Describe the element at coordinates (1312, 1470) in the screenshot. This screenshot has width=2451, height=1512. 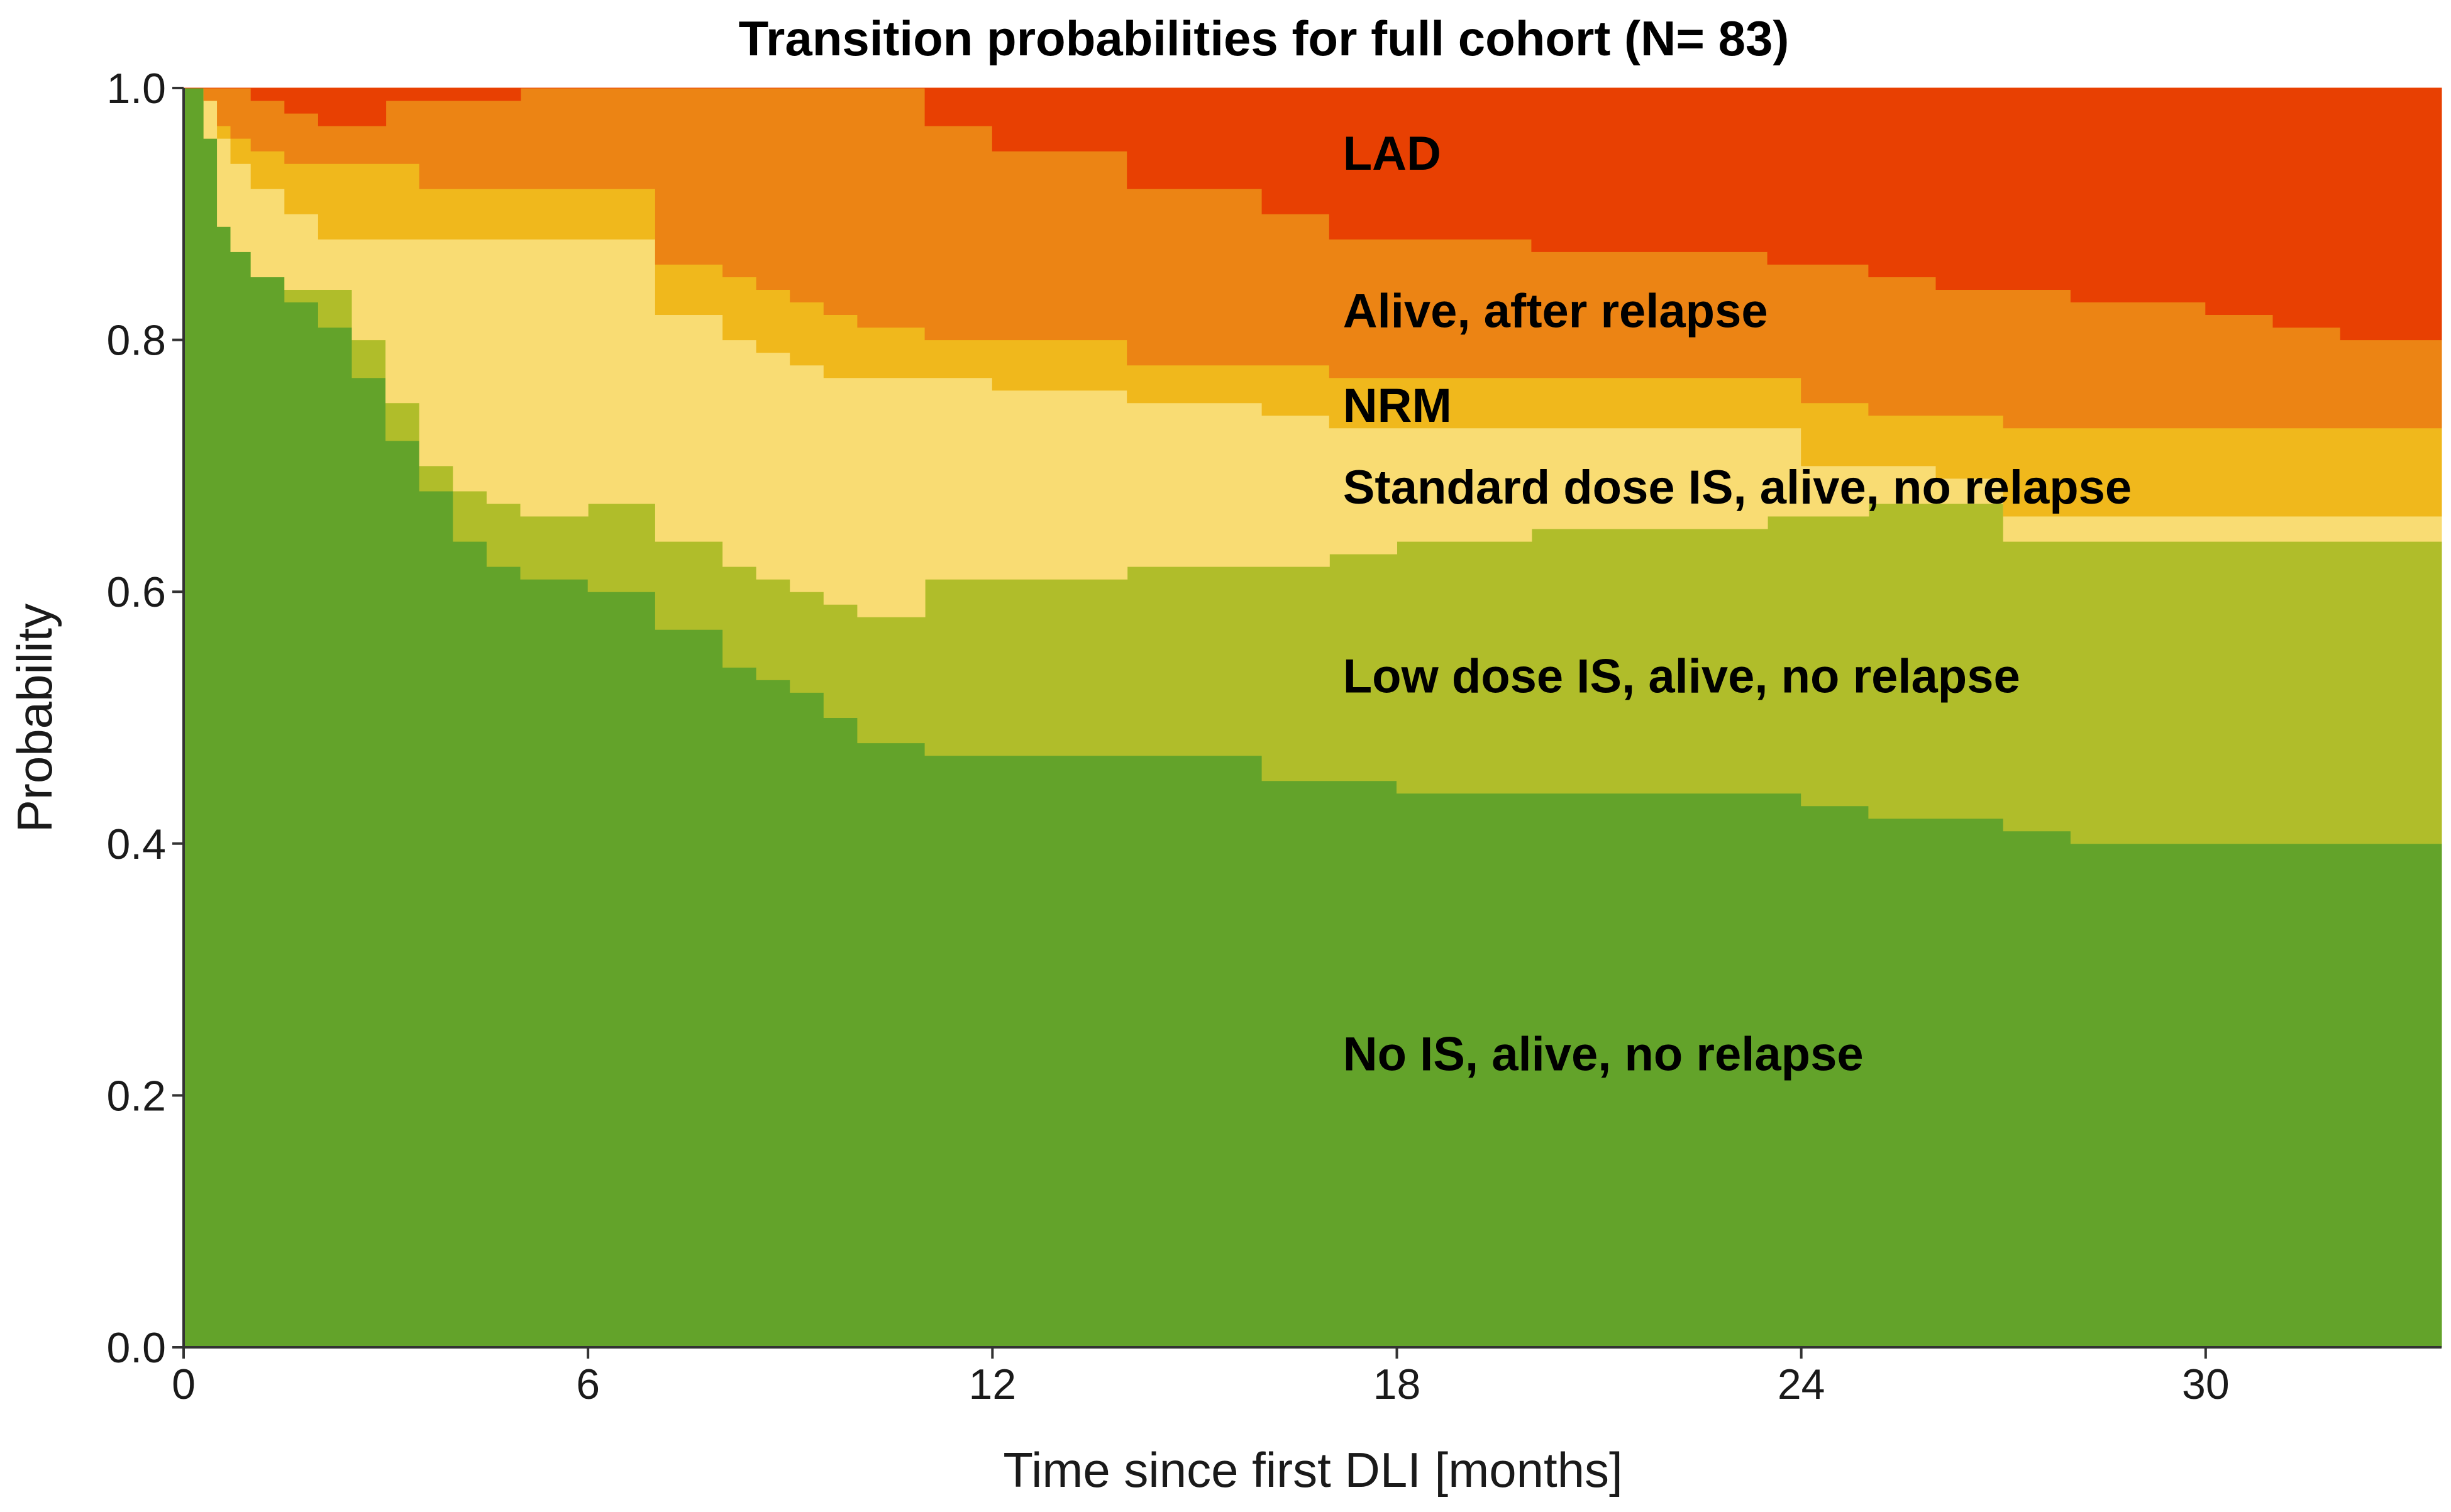
I see `x-axis-title: Time since first DLI [months]` at that location.